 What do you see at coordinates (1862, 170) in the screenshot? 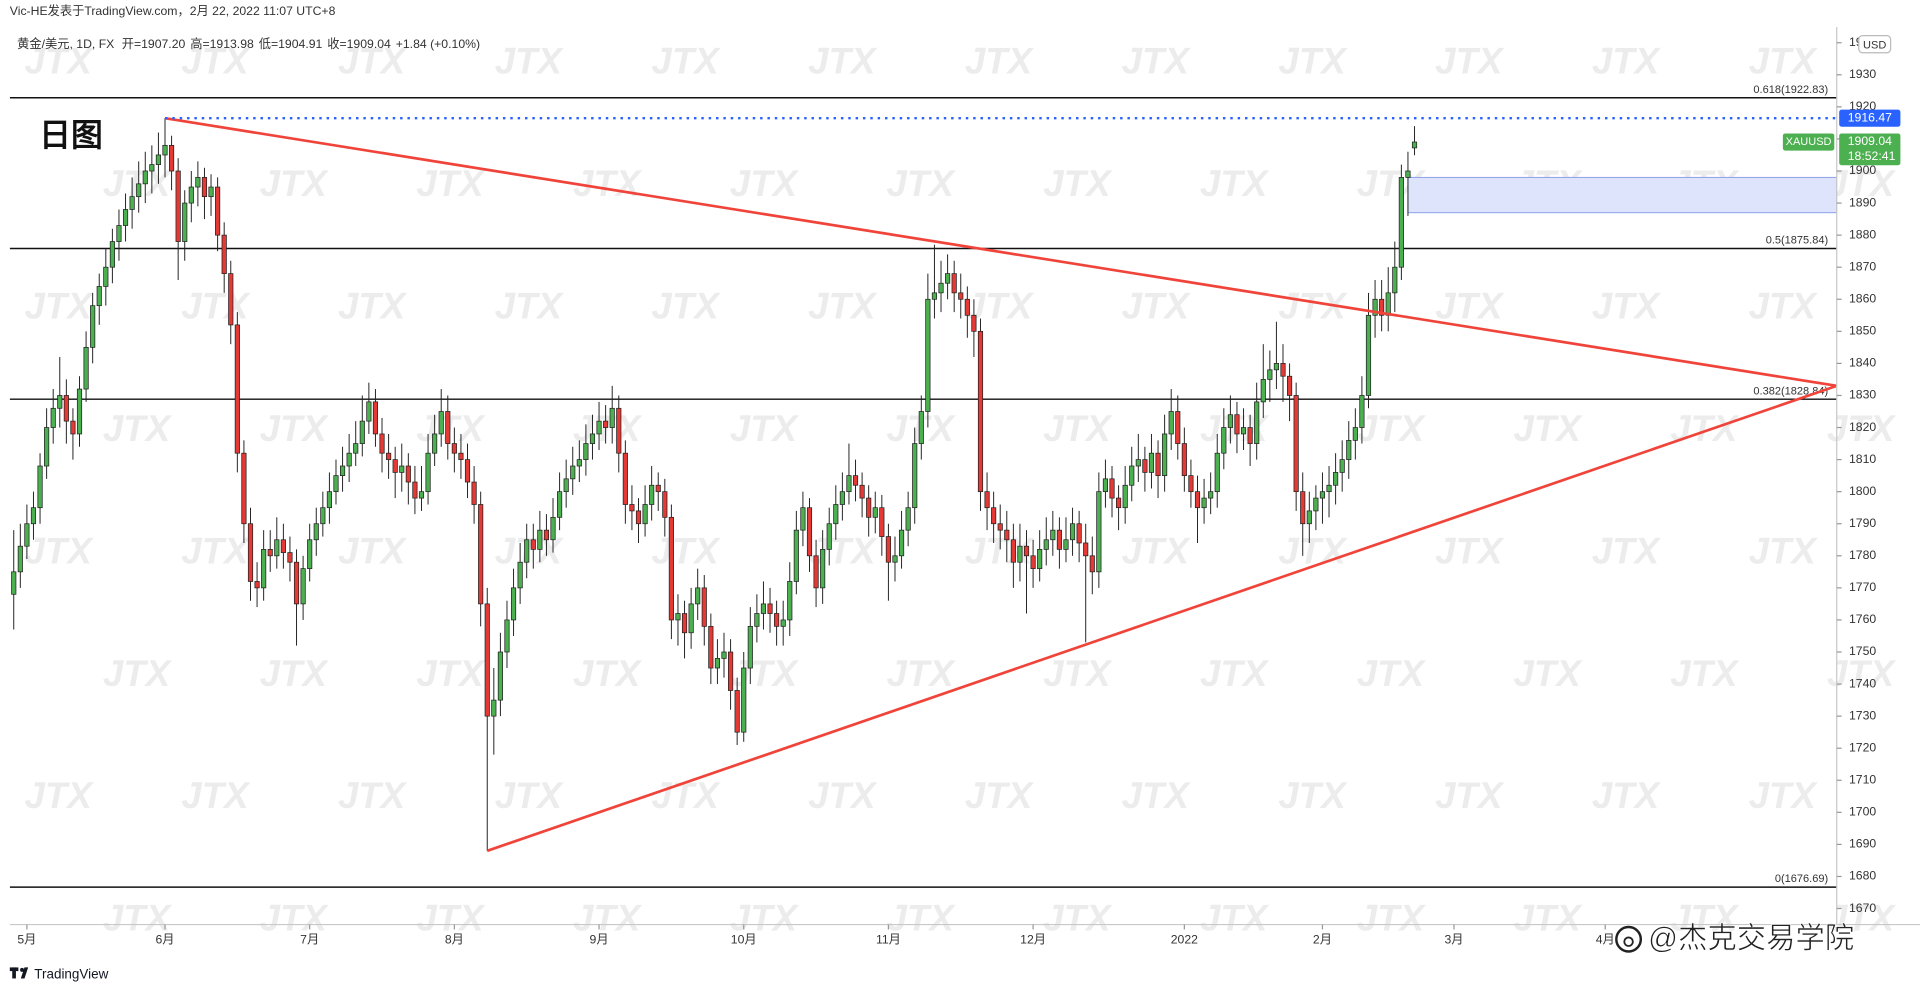
I see `y-tick-label: 1900` at bounding box center [1862, 170].